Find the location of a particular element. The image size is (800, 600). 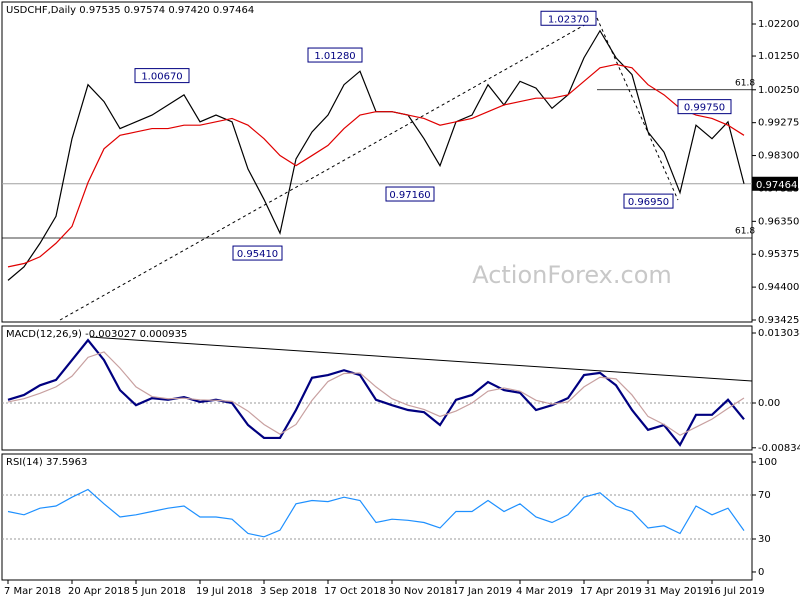

annotation-label: 0.97160 is located at coordinates (409, 195).